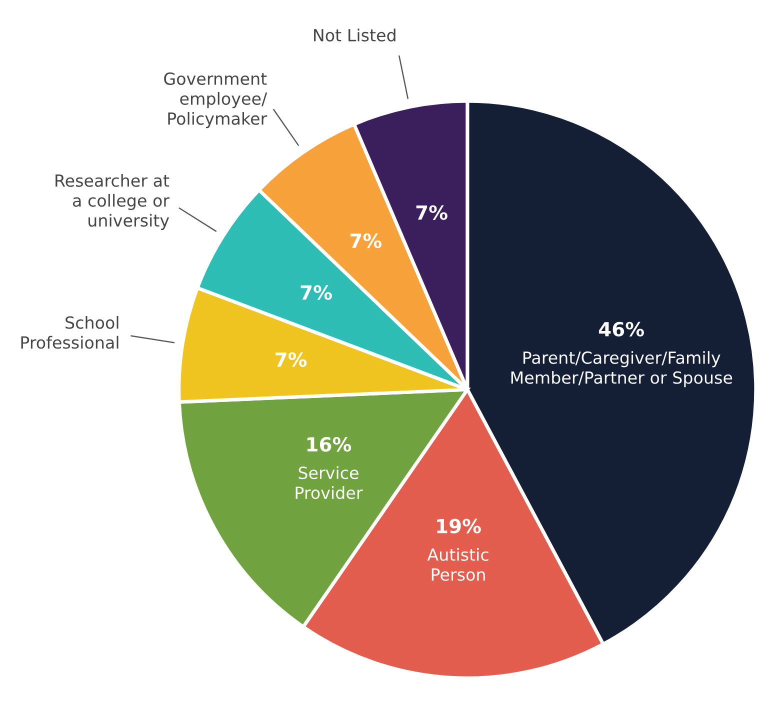 The height and width of the screenshot is (707, 779). What do you see at coordinates (69, 332) in the screenshot?
I see `slice-label: School Professional` at bounding box center [69, 332].